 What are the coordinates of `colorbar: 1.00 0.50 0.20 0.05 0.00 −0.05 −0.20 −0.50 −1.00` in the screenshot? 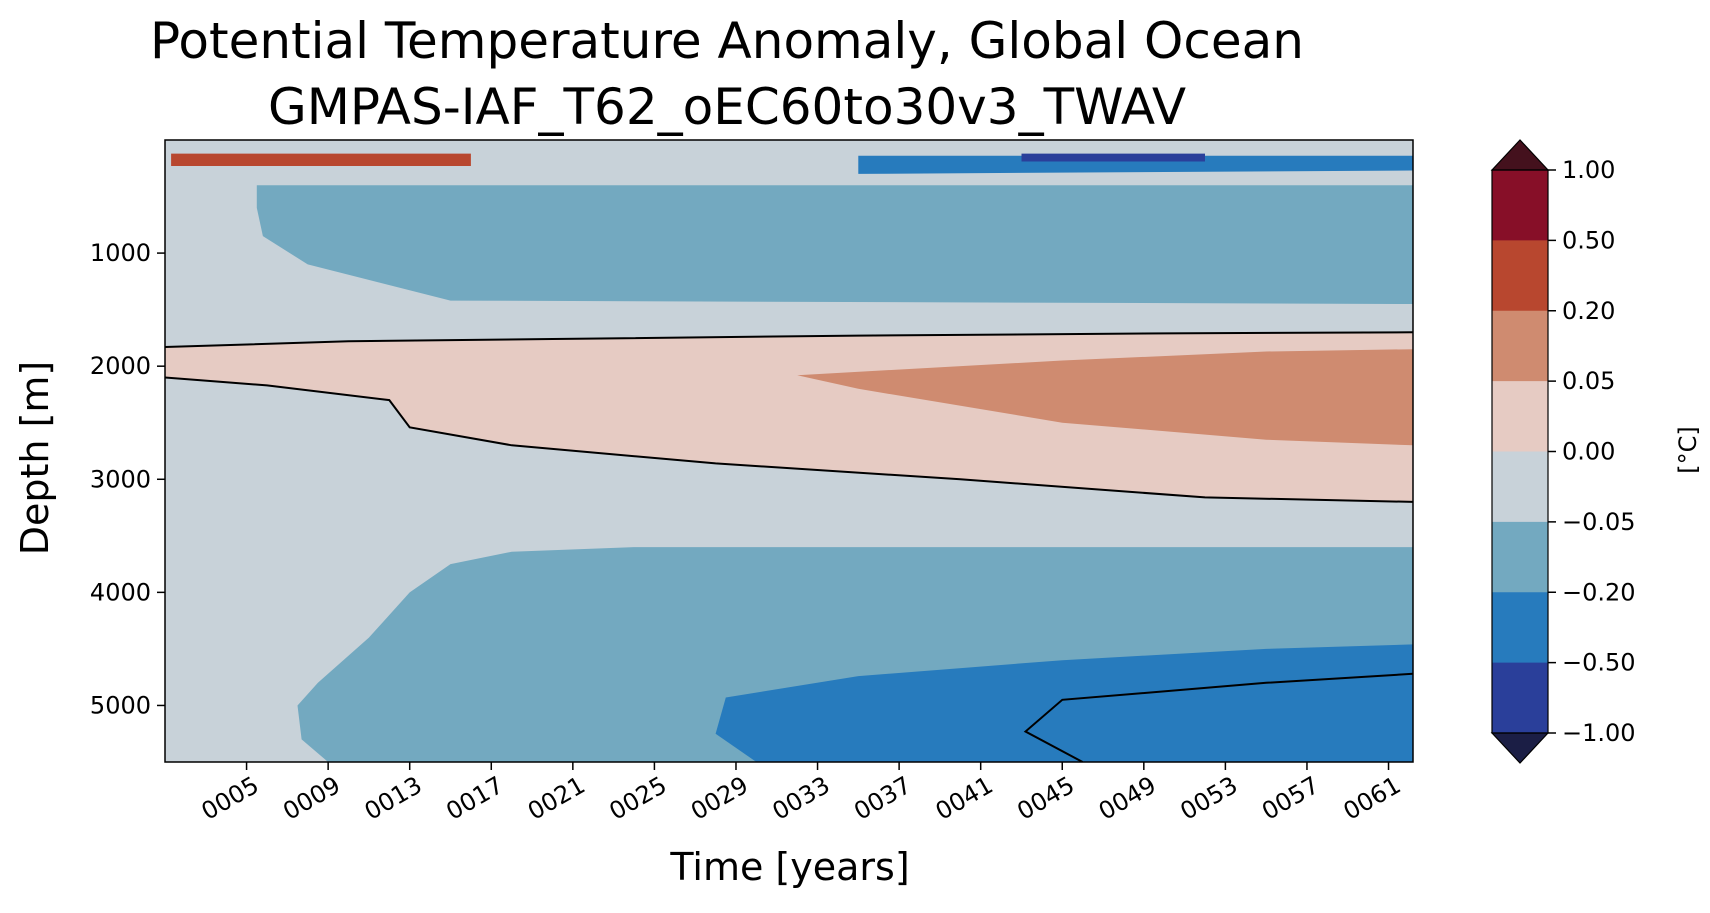 It's located at (1563, 451).